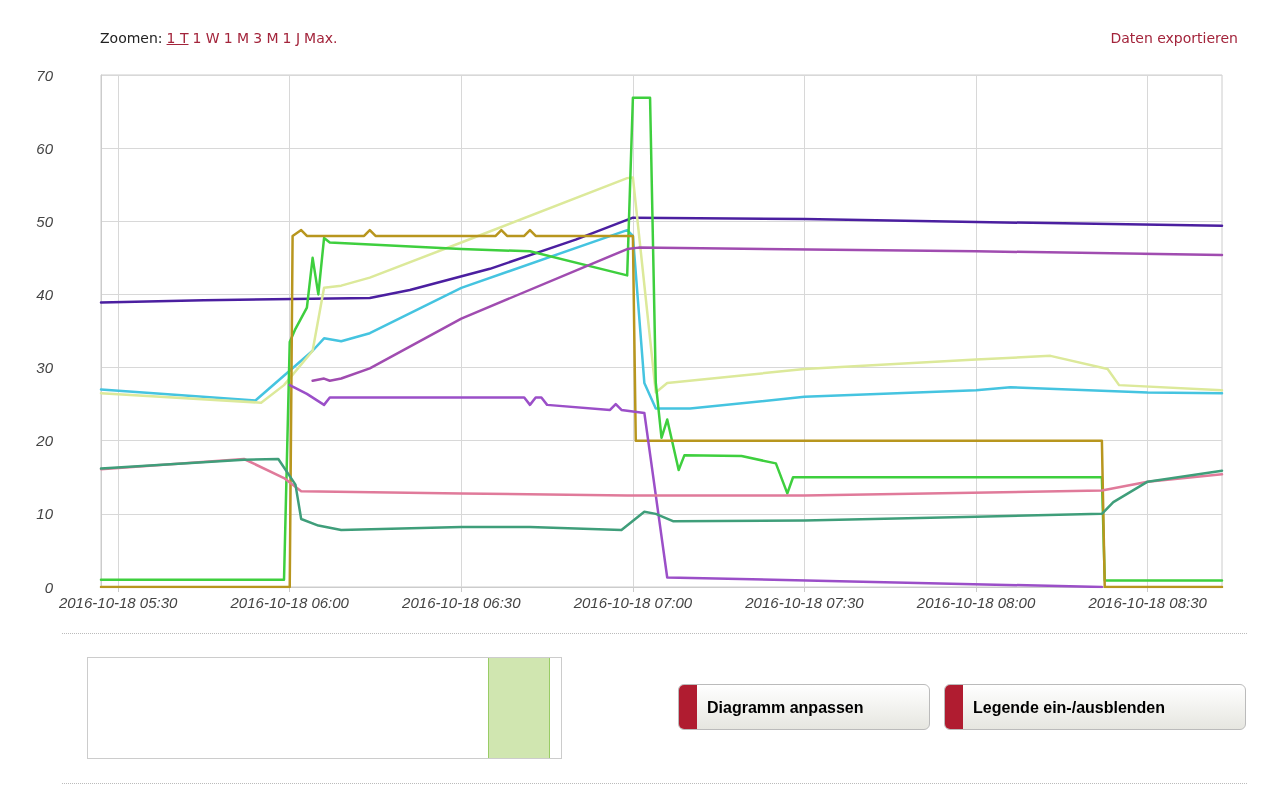  I want to click on y-tick-label: 10, so click(45, 514).